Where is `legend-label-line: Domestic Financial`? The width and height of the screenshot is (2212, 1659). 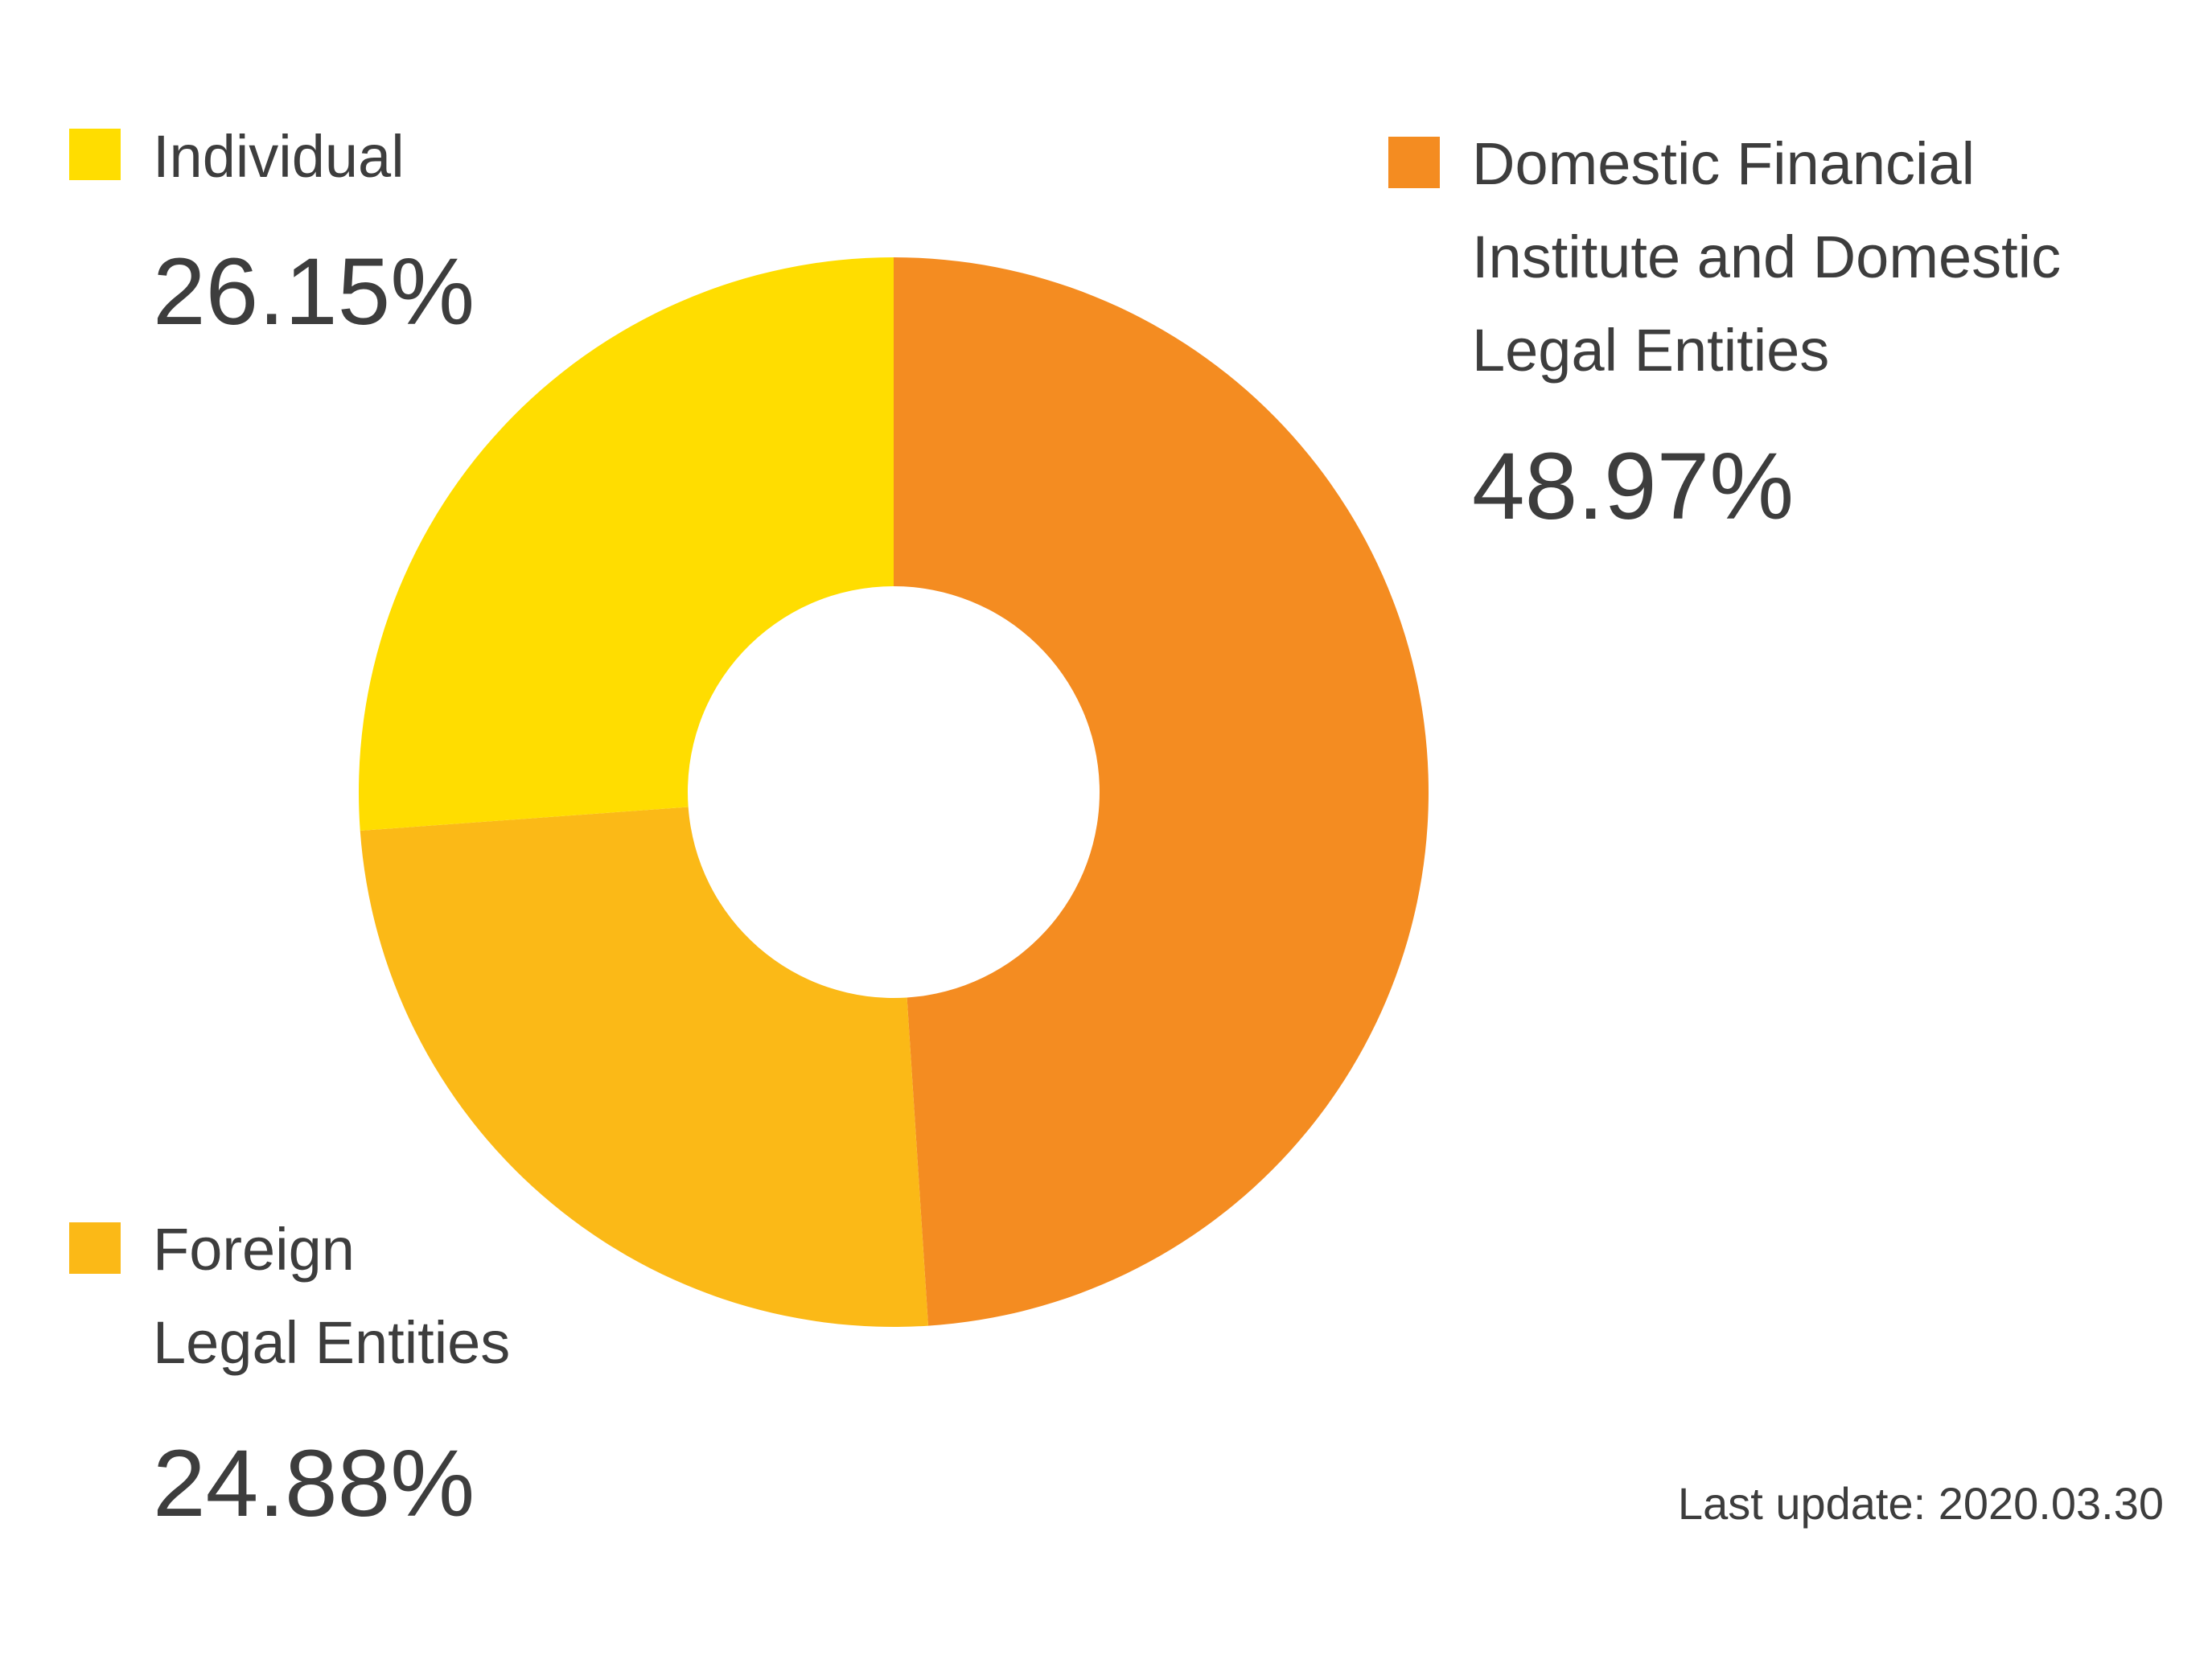 legend-label-line: Domestic Financial is located at coordinates (1724, 163).